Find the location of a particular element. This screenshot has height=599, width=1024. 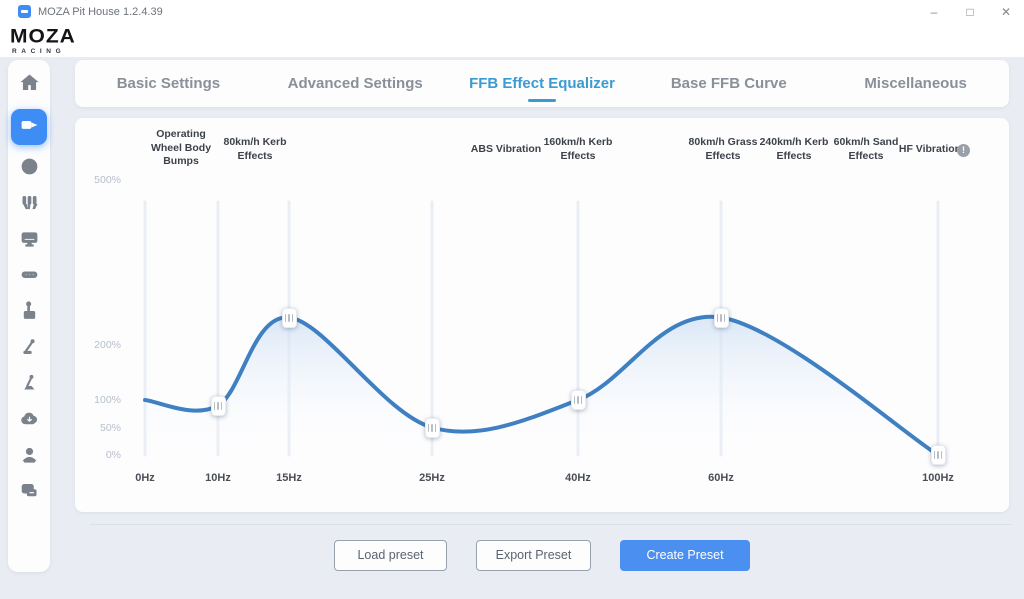

eq-slider-handle-100Hz is located at coordinates (938, 455).